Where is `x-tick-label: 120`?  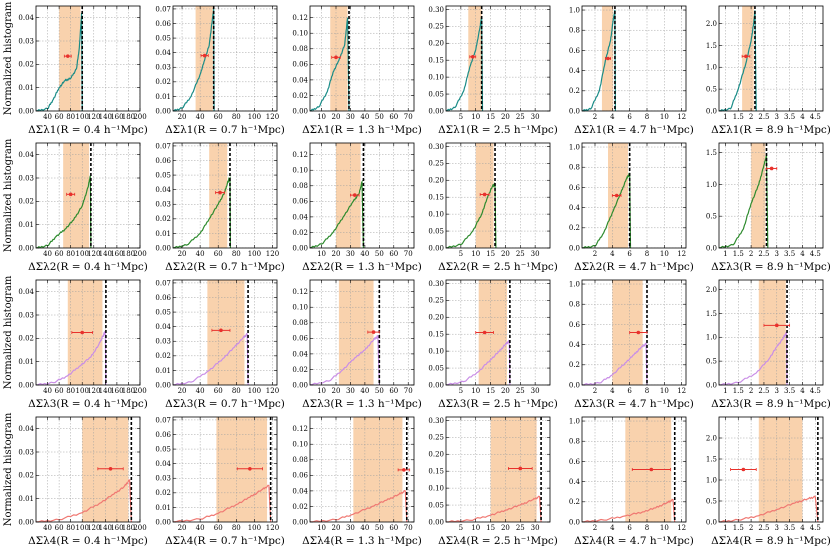
x-tick-label: 120 is located at coordinates (93, 254).